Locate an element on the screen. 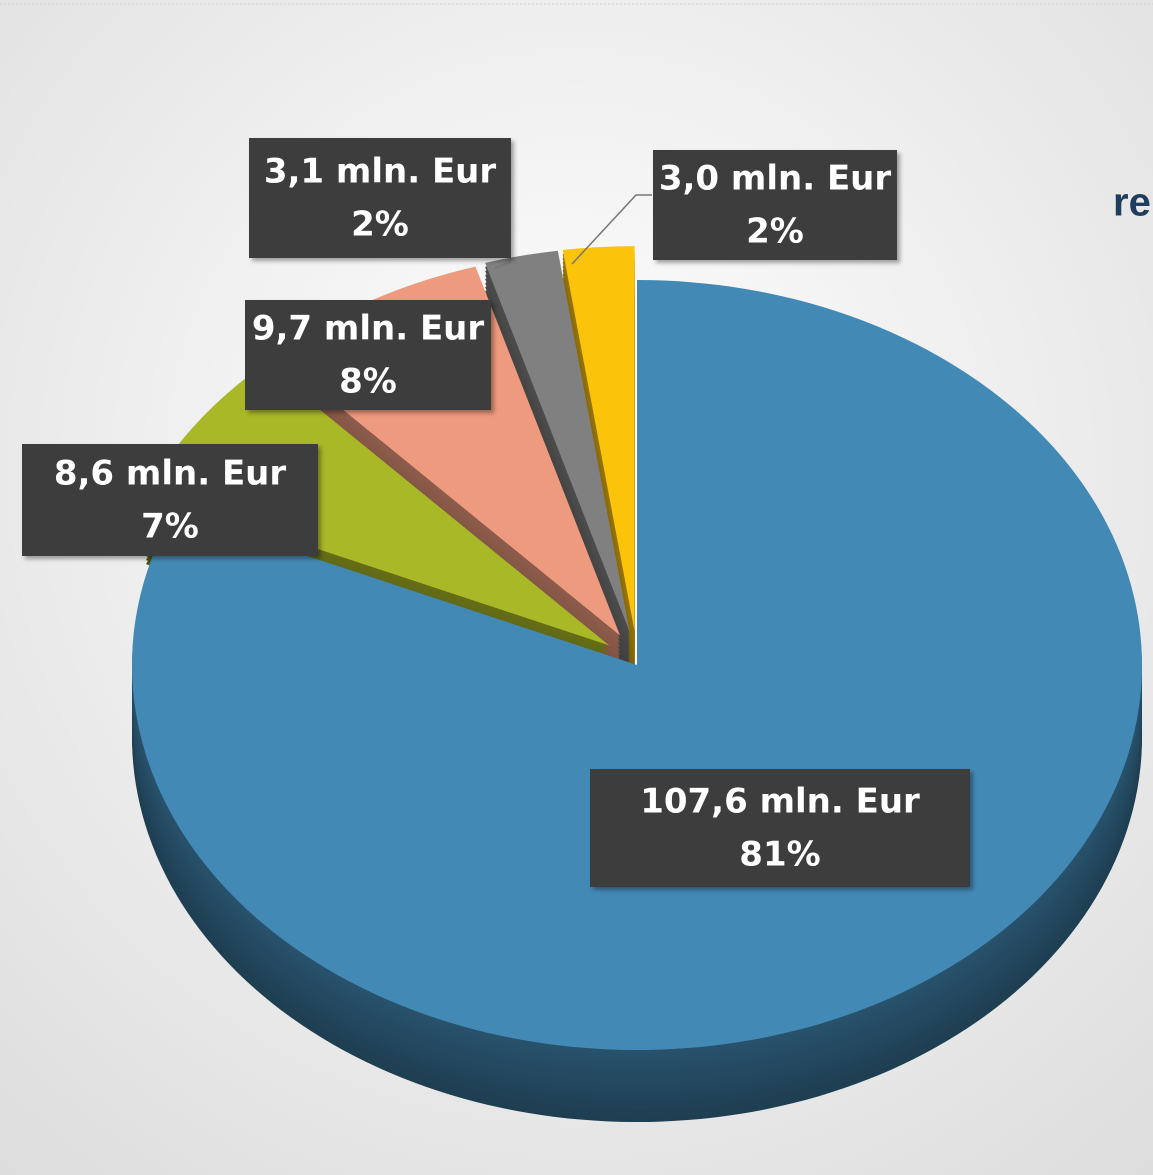 The image size is (1153, 1175). value-label: 8,6 mln. Eur is located at coordinates (170, 474).